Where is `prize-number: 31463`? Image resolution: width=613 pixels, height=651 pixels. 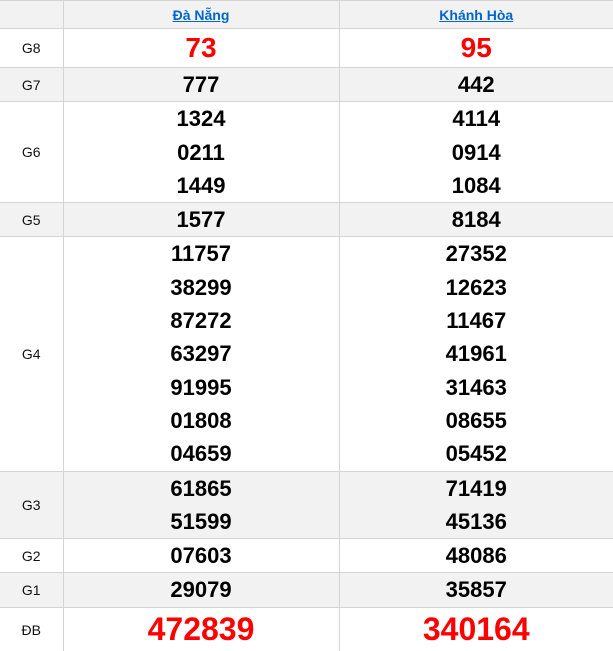 prize-number: 31463 is located at coordinates (476, 387).